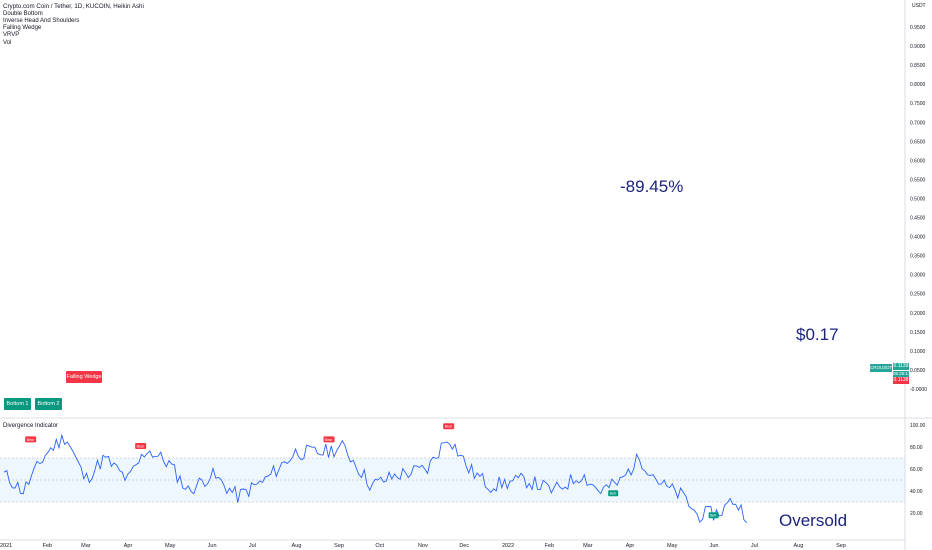  I want to click on time-tick-label: Oct, so click(379, 546).